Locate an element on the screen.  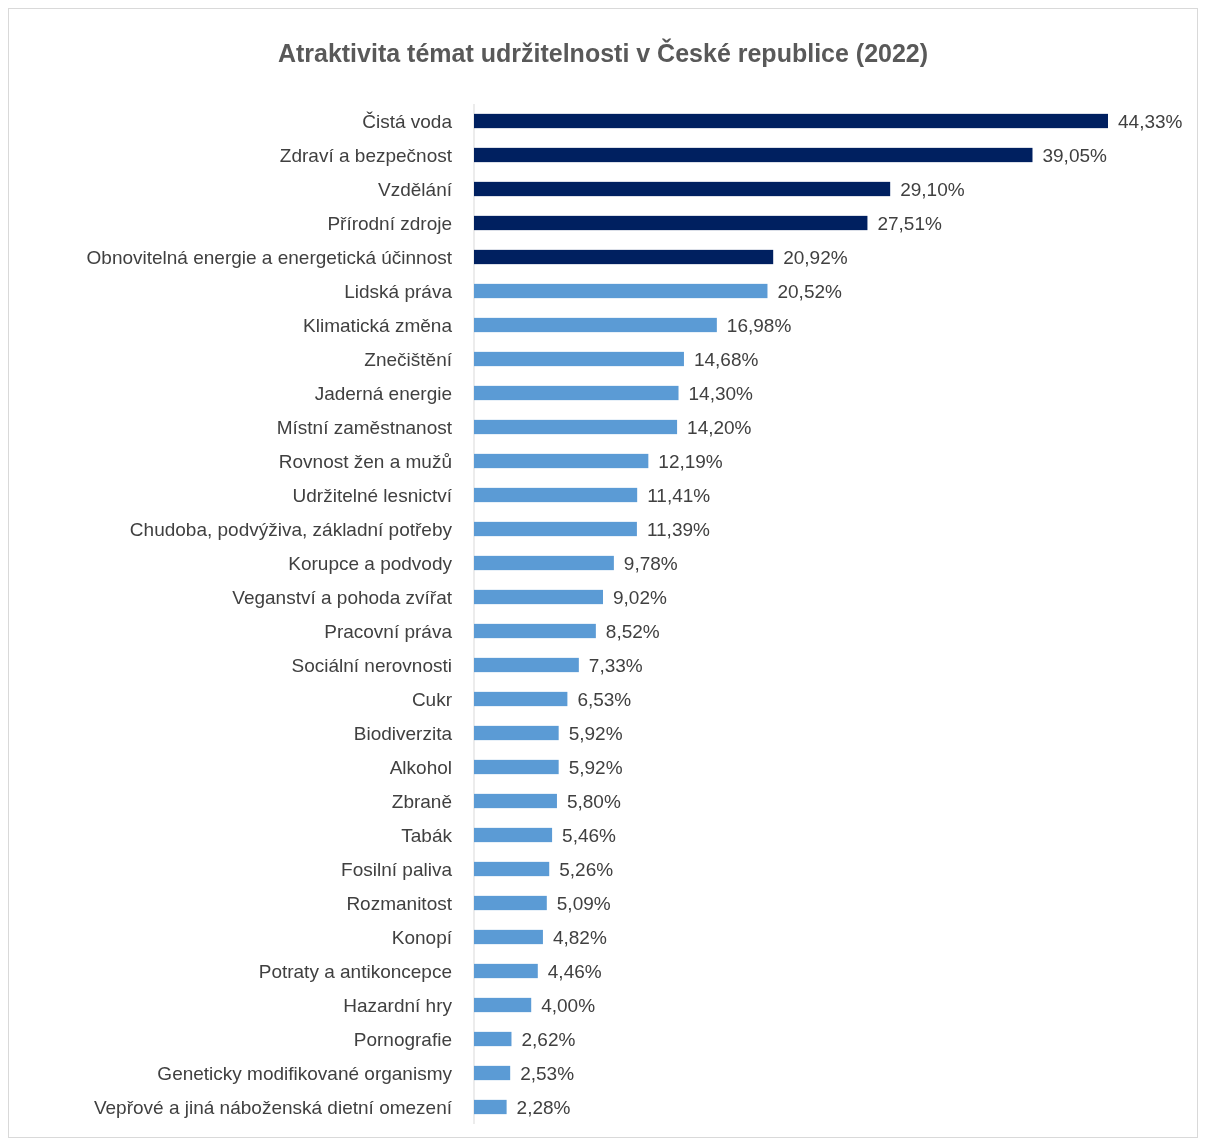
y-tick-label: Pracovní práva is located at coordinates (388, 631).